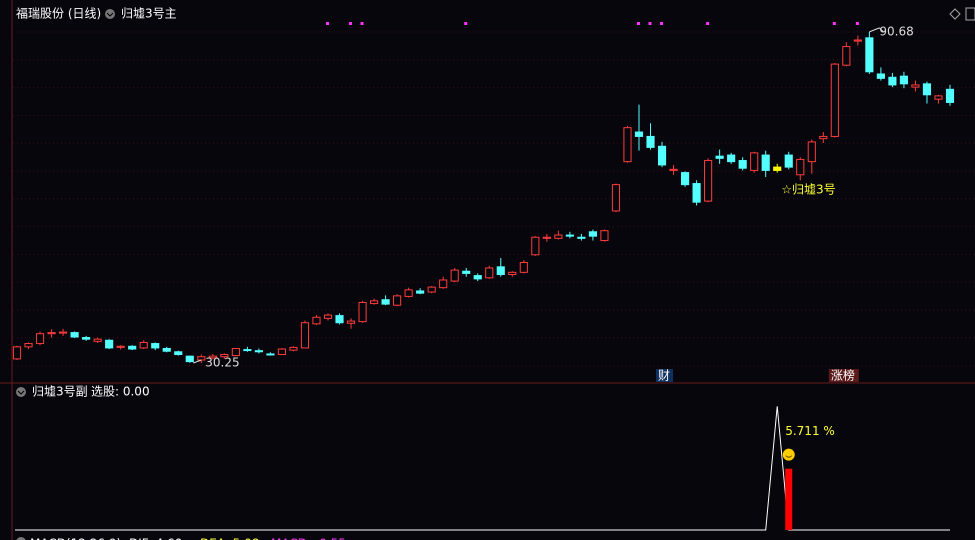  I want to click on smiley-face, so click(789, 456).